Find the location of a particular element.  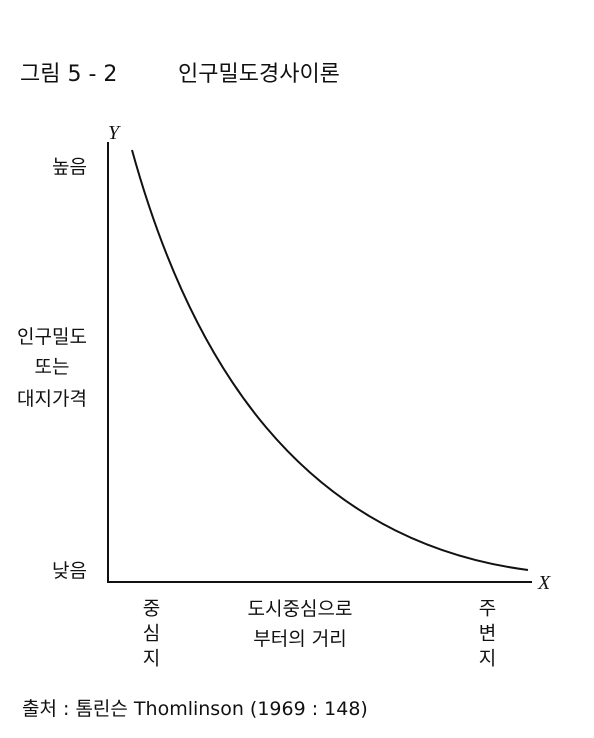

source: 출처 : 톰린슨 Thomlinson (1969 : 148) is located at coordinates (195, 709).